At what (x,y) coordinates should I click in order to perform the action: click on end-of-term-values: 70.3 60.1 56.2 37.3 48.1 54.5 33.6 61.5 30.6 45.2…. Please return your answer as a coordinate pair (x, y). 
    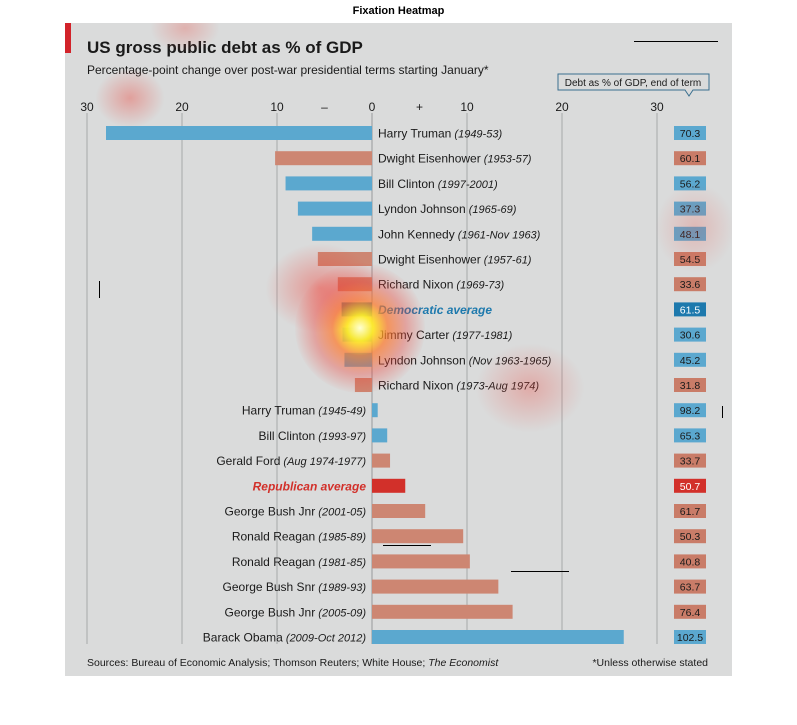
    Looking at the image, I should click on (690, 385).